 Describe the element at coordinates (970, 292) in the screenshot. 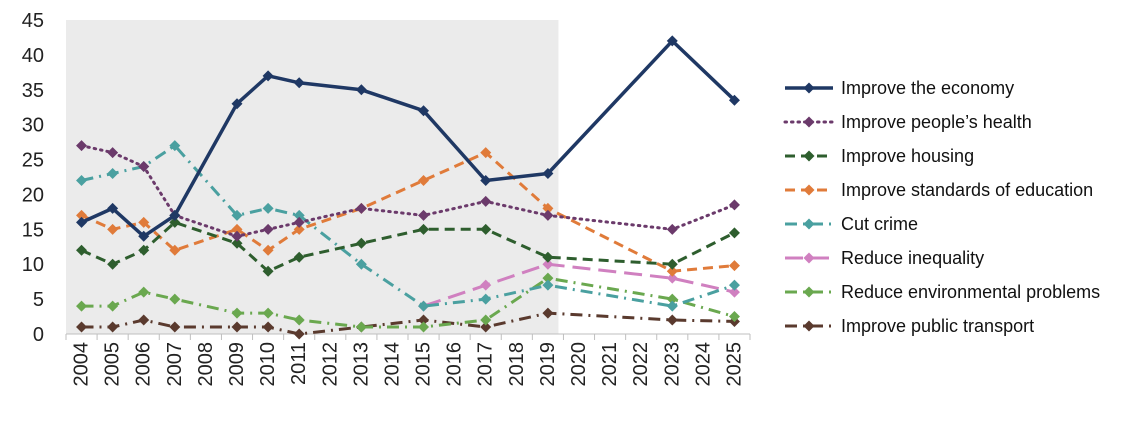

I see `legend-label: Reduce environmental problems` at that location.